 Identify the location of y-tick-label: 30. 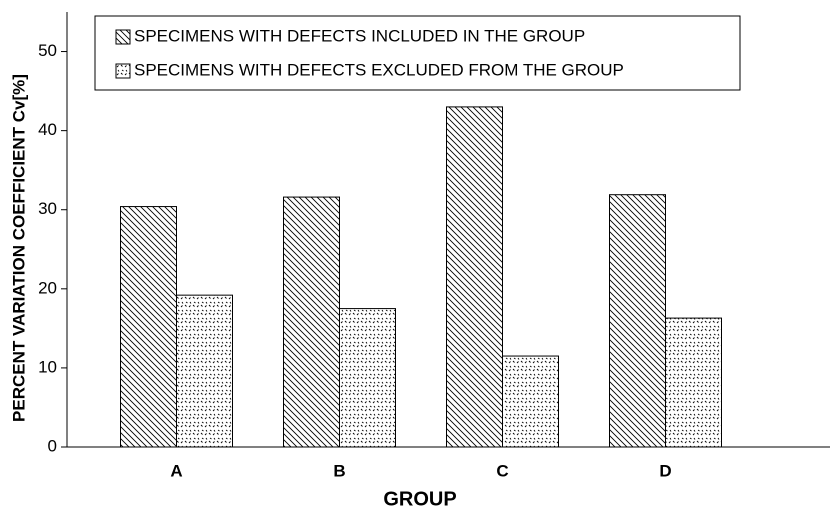
(47, 208).